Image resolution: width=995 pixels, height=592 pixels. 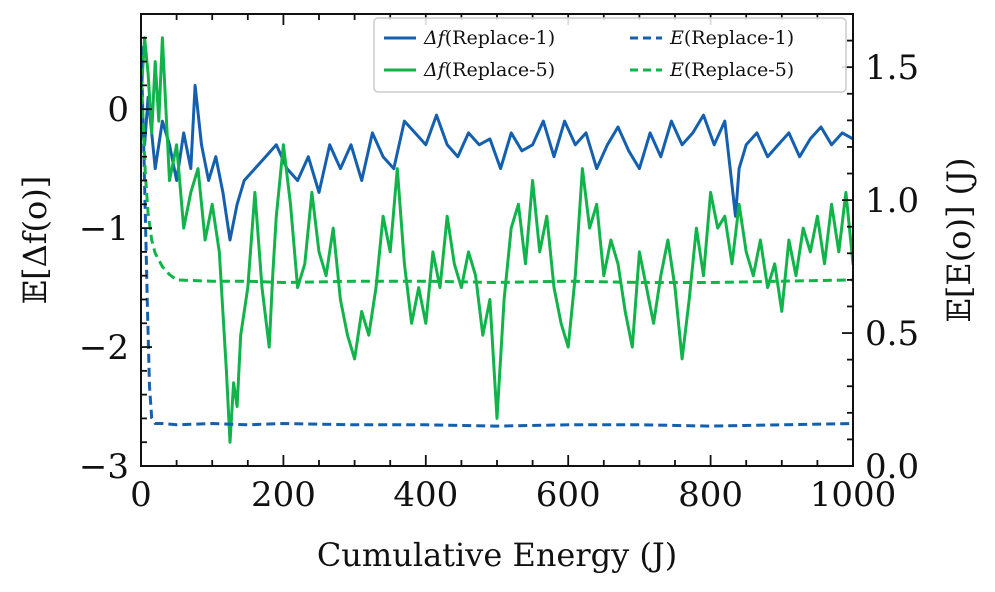 I want to click on x-tick-label: 400, so click(x=425, y=495).